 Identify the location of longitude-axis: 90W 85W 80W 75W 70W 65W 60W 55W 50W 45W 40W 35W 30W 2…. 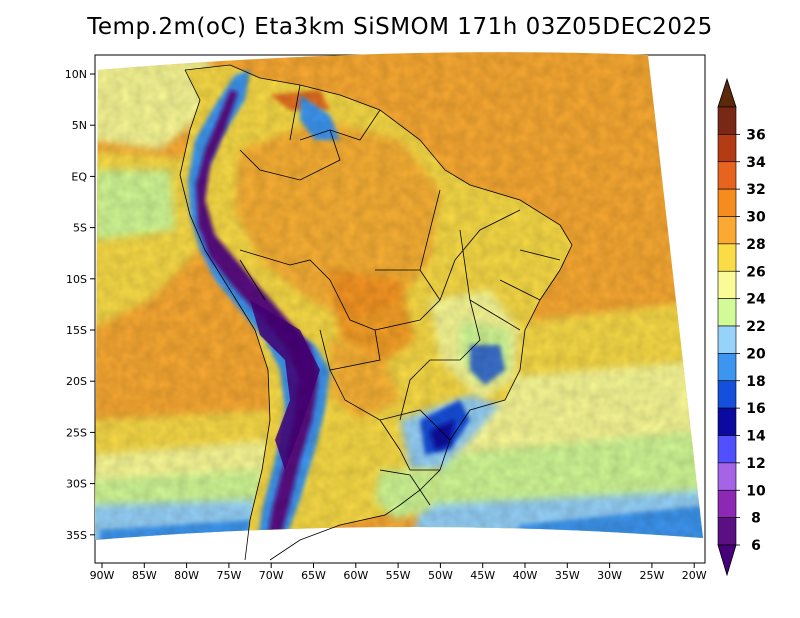
(398, 572).